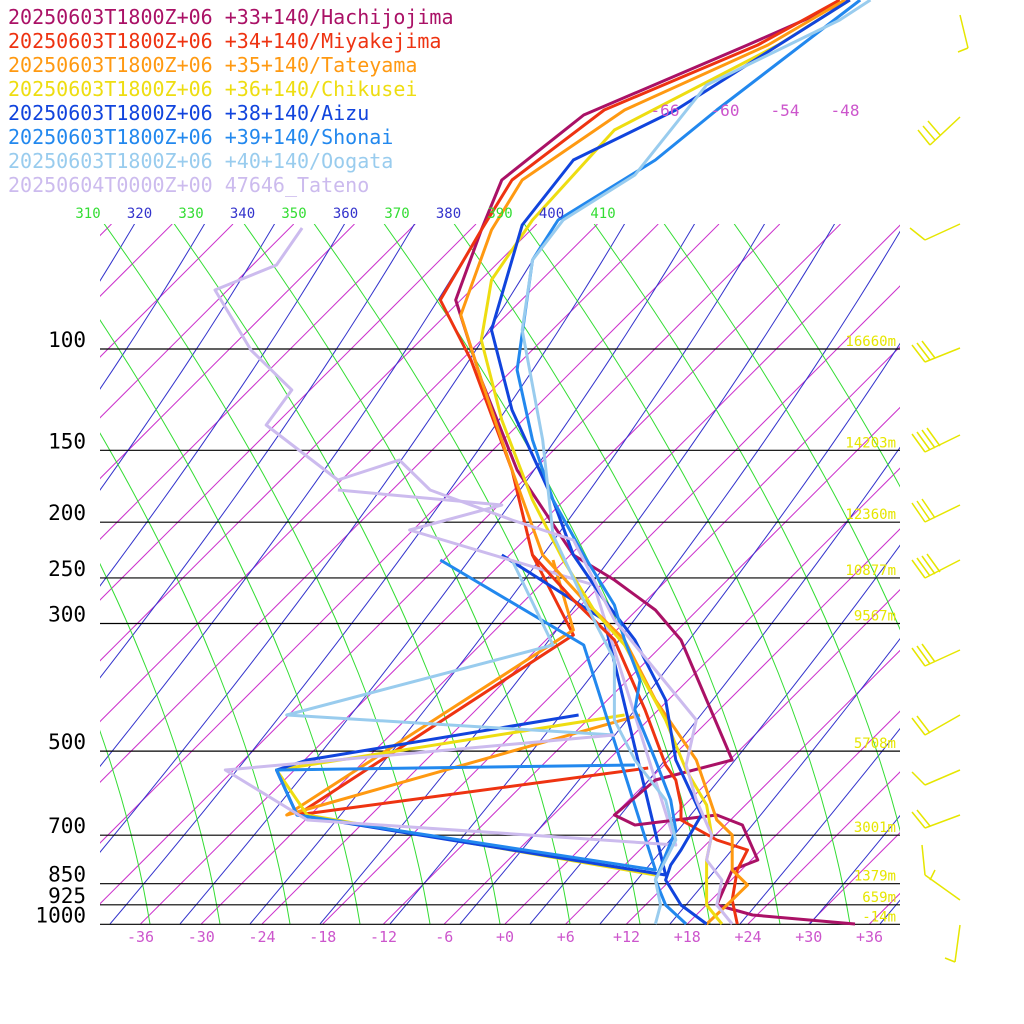 The width and height of the screenshot is (1024, 1024). What do you see at coordinates (875, 744) in the screenshot?
I see `height-label: 5708m` at bounding box center [875, 744].